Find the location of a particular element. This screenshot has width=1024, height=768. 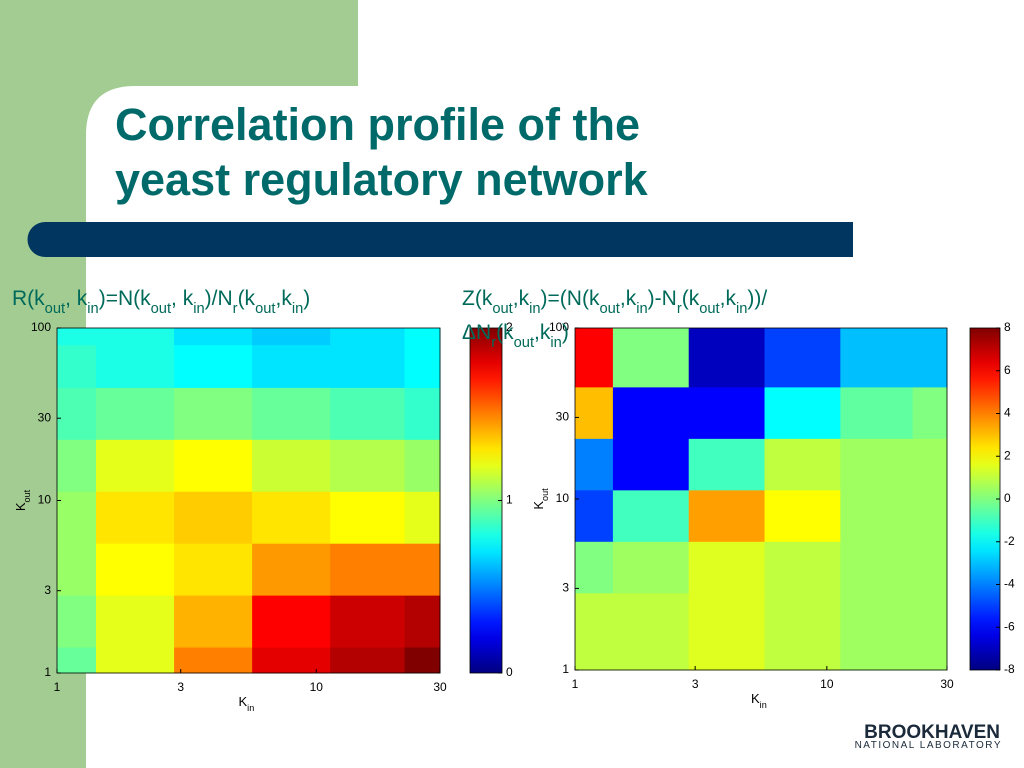

colorbar-tick-label: 2 is located at coordinates (509, 327).